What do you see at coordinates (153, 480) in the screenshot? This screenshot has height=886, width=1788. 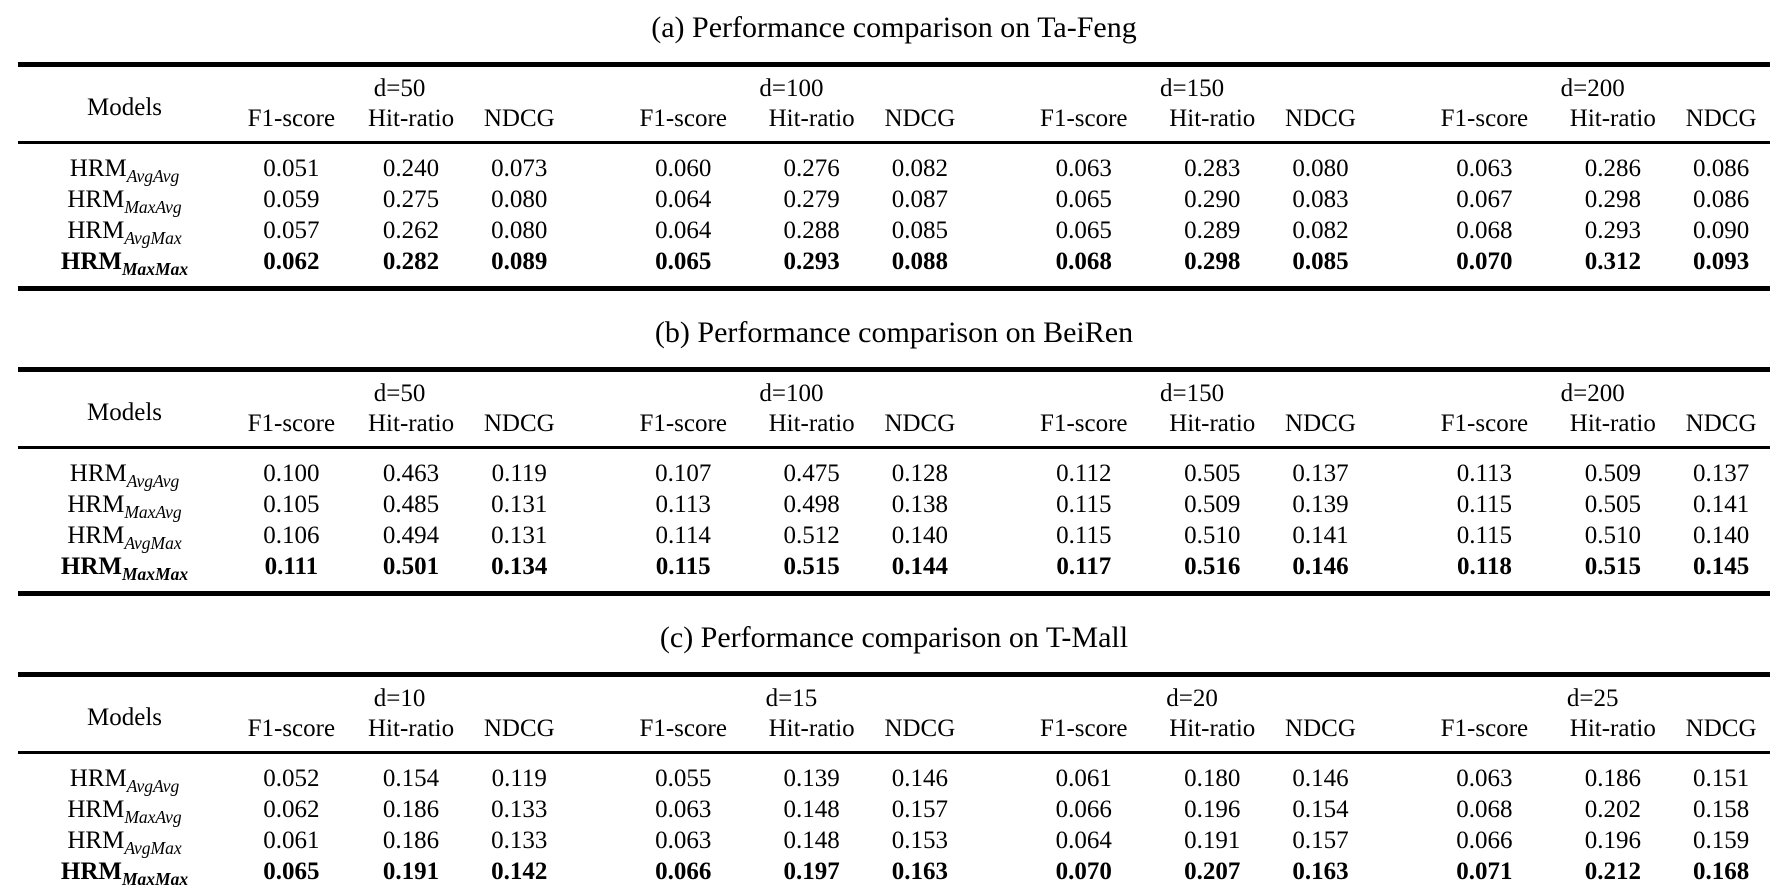 I see `model-subscript-label: AvgAvg` at bounding box center [153, 480].